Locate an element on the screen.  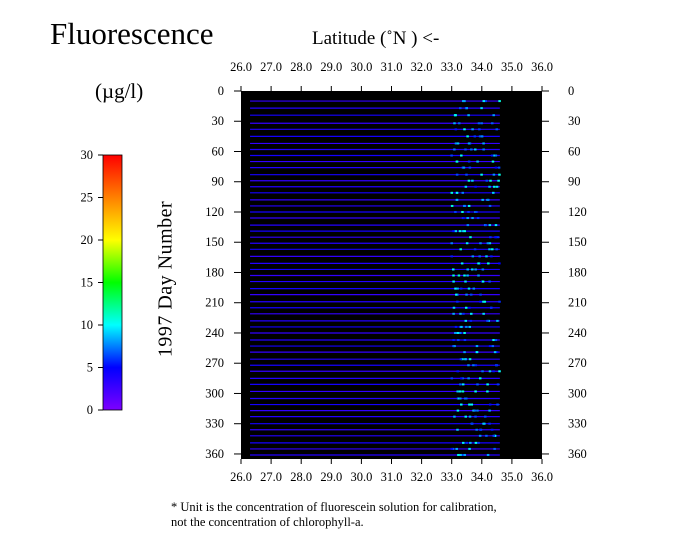
y-tick-label-right: 300 is located at coordinates (577, 393).